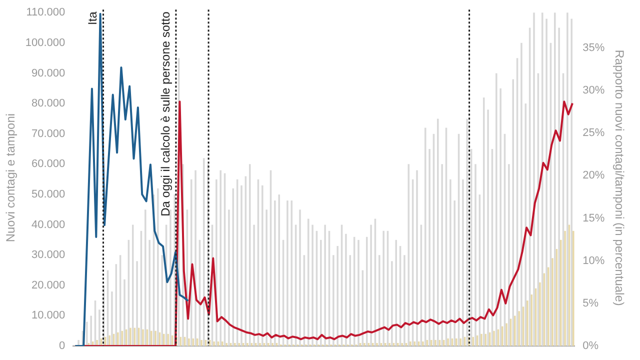 The image size is (640, 360). I want to click on y2-tick-label: 30%, so click(593, 90).